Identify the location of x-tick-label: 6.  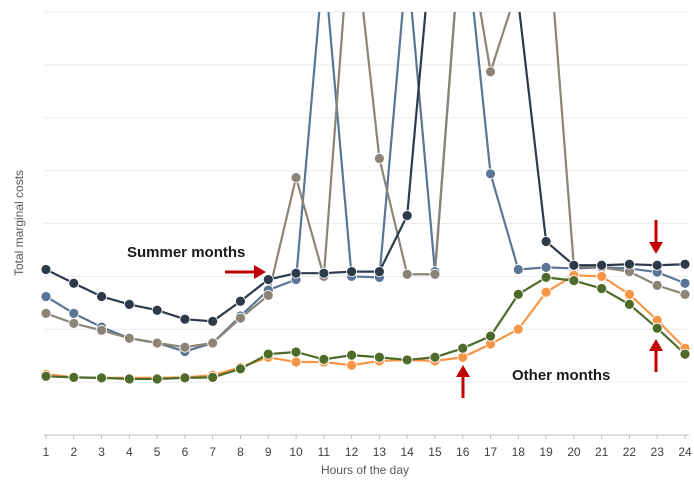
(185, 452).